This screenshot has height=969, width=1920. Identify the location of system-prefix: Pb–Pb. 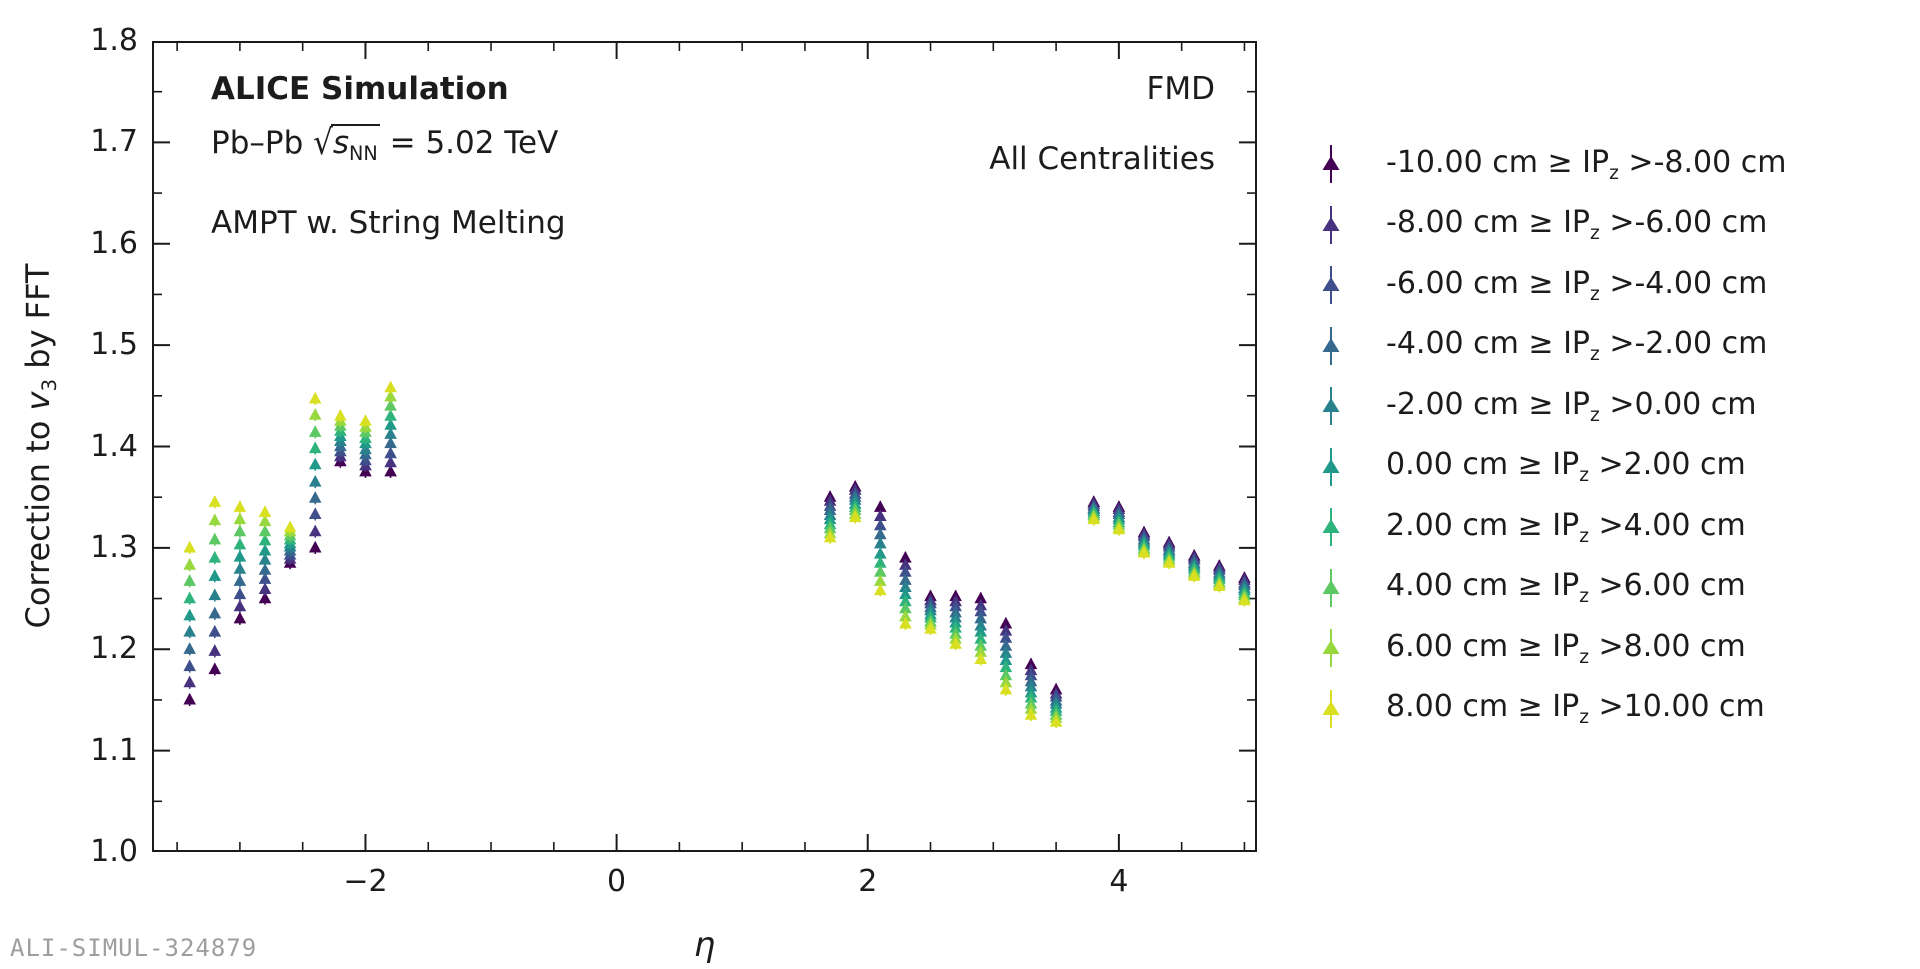
(262, 143).